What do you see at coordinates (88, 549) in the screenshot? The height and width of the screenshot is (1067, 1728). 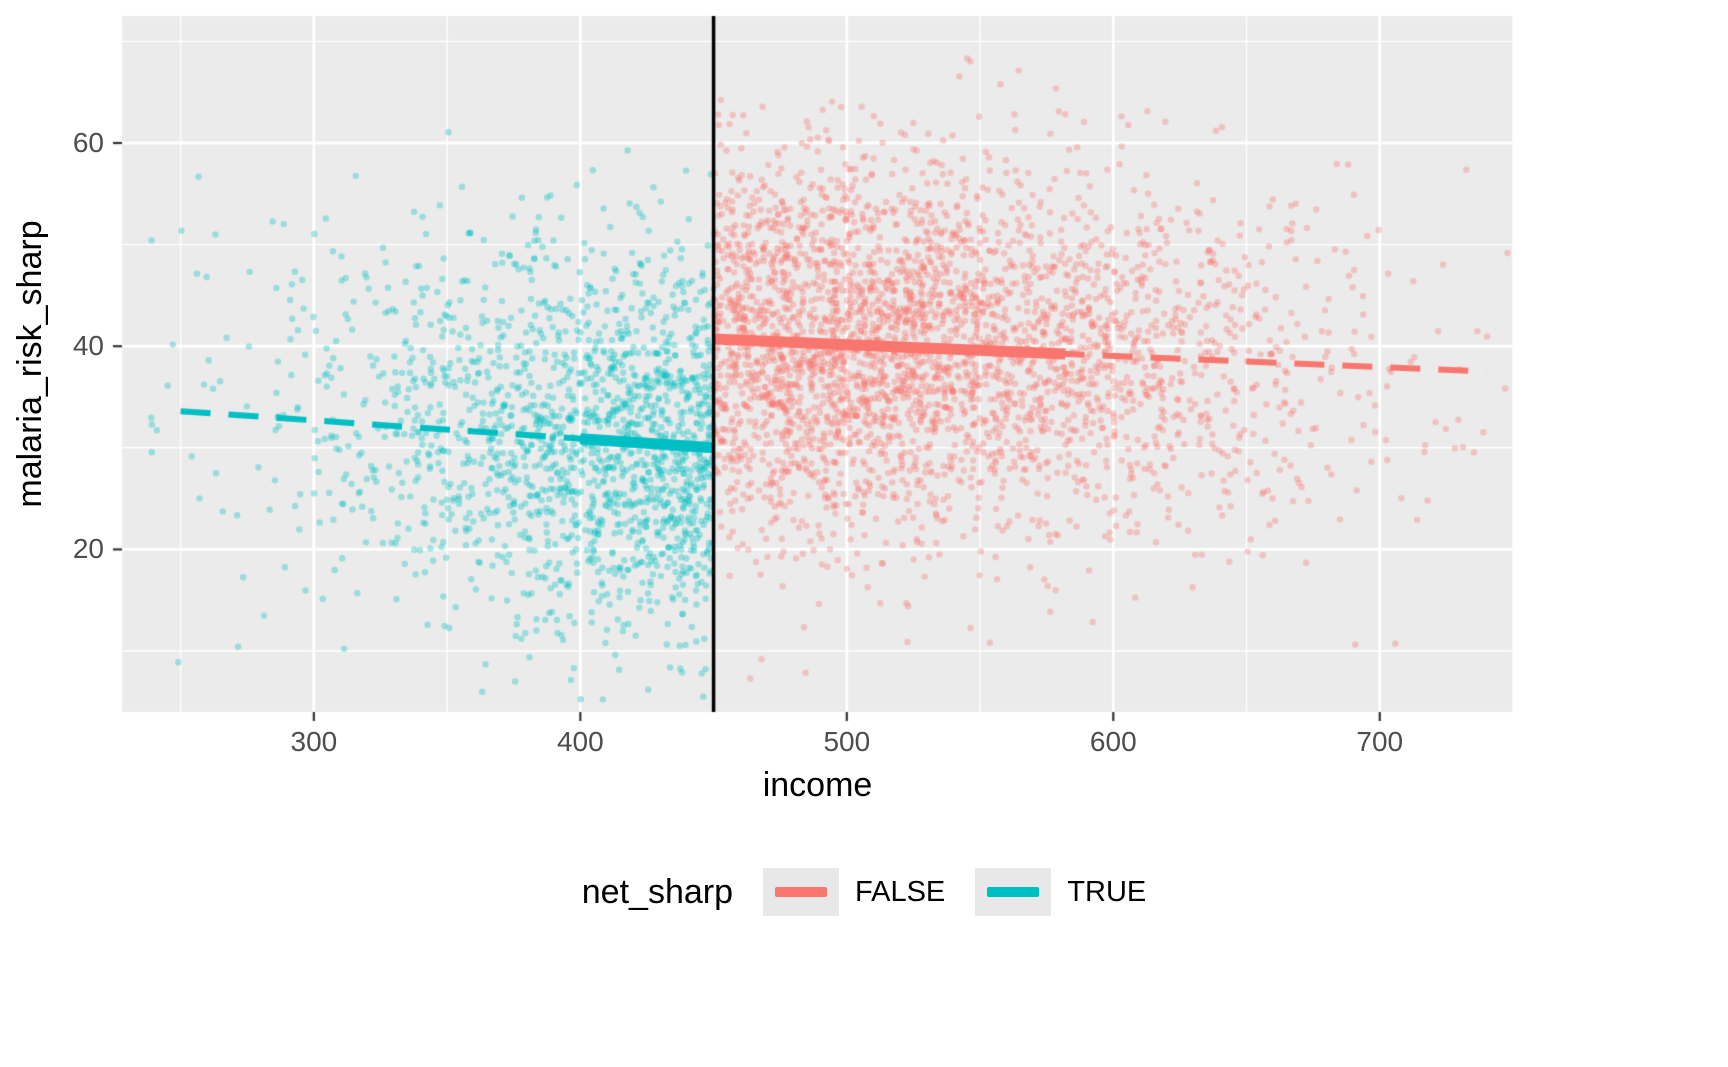 I see `y-tick-label: 20` at bounding box center [88, 549].